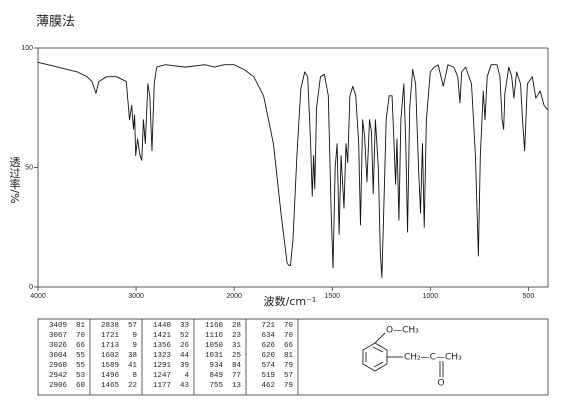 This screenshot has height=402, width=570. I want to click on wavenumber-cell: 849, so click(216, 376).